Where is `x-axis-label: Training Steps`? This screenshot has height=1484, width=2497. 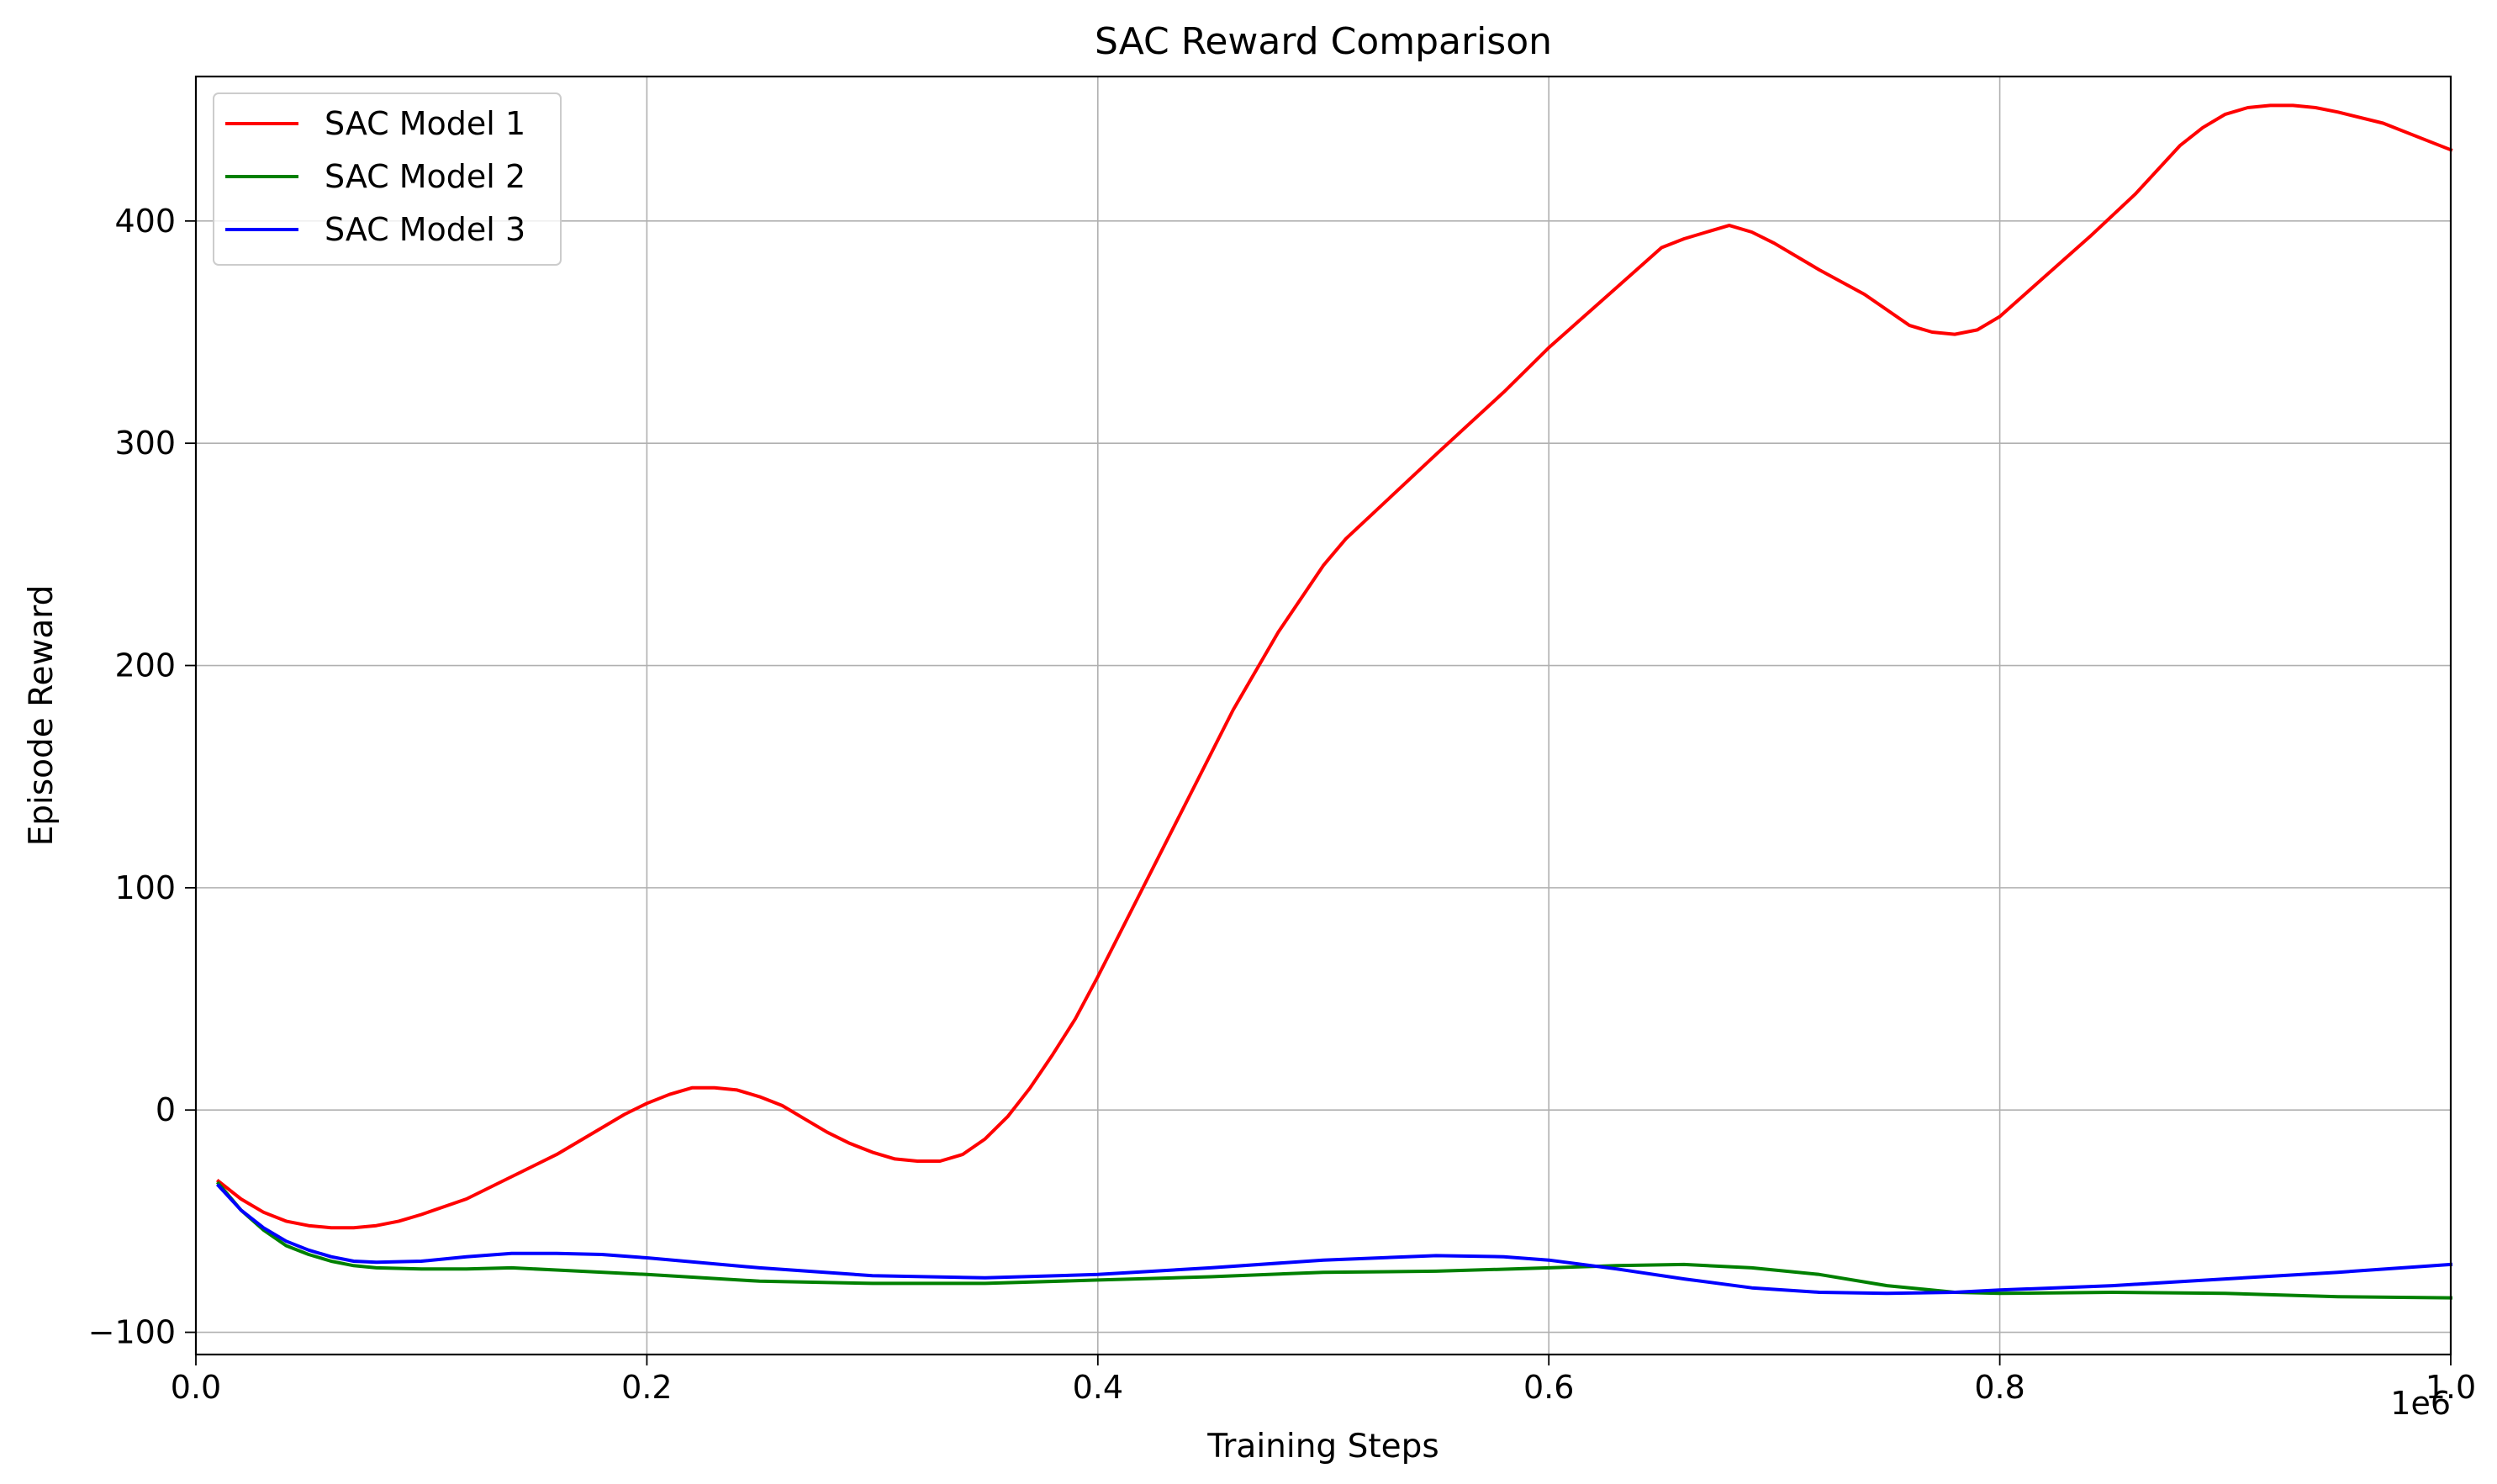
x-axis-label: Training Steps is located at coordinates (1322, 1447).